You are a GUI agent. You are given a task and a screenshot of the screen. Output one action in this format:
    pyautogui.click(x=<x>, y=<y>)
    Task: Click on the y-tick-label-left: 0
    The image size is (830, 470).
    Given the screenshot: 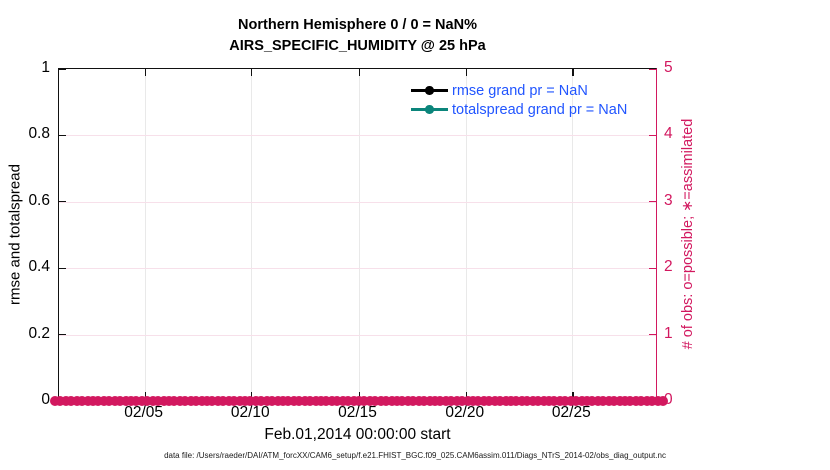 What is the action you would take?
    pyautogui.click(x=45, y=399)
    